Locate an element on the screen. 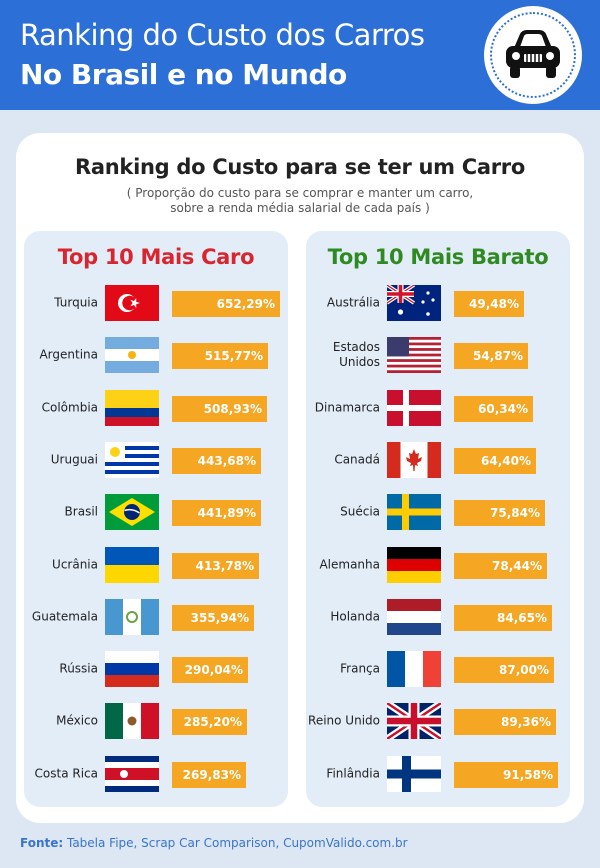 This screenshot has height=868, width=600. bar-value-label: 355,94% is located at coordinates (219, 617).